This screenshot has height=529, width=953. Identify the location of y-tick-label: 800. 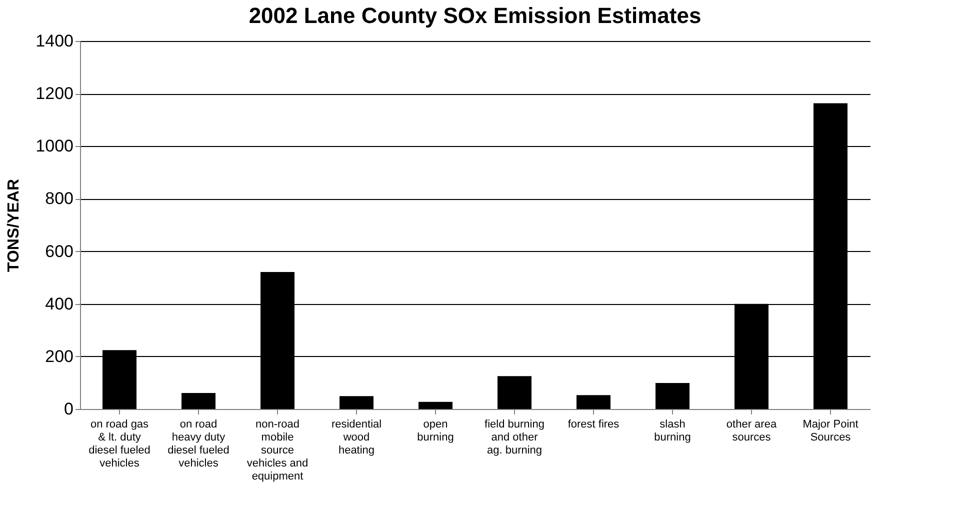
(59, 198).